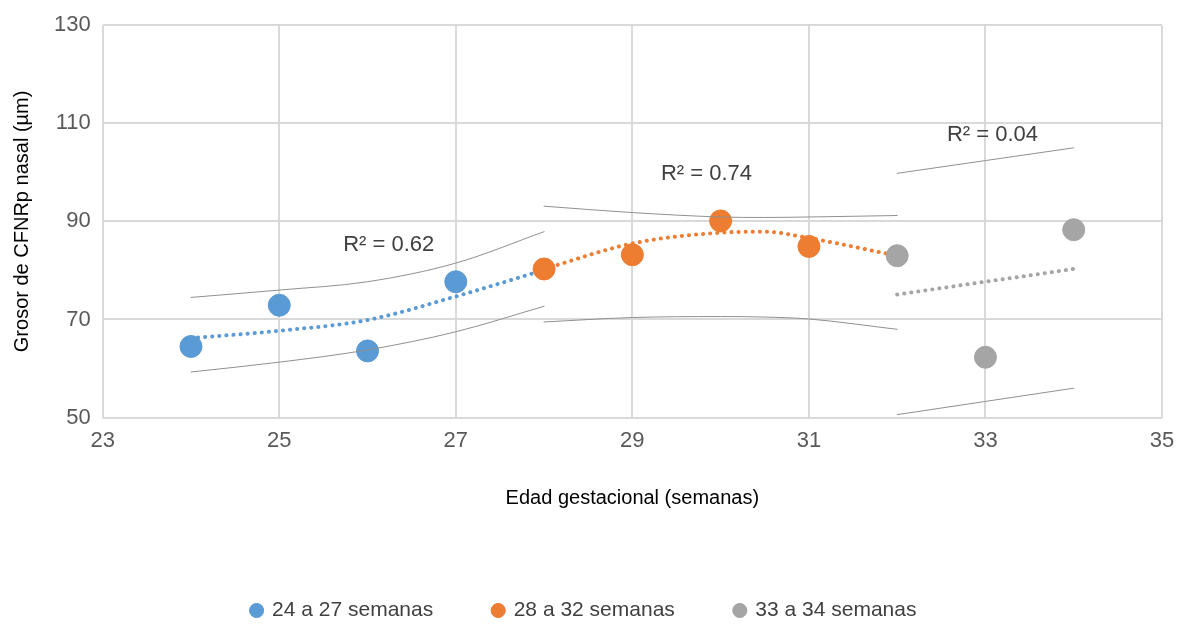  Describe the element at coordinates (1162, 439) in the screenshot. I see `x-tick-label: 35` at that location.